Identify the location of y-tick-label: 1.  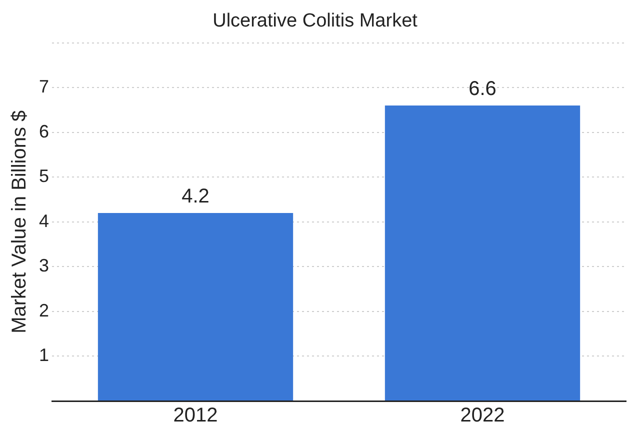
(44, 355).